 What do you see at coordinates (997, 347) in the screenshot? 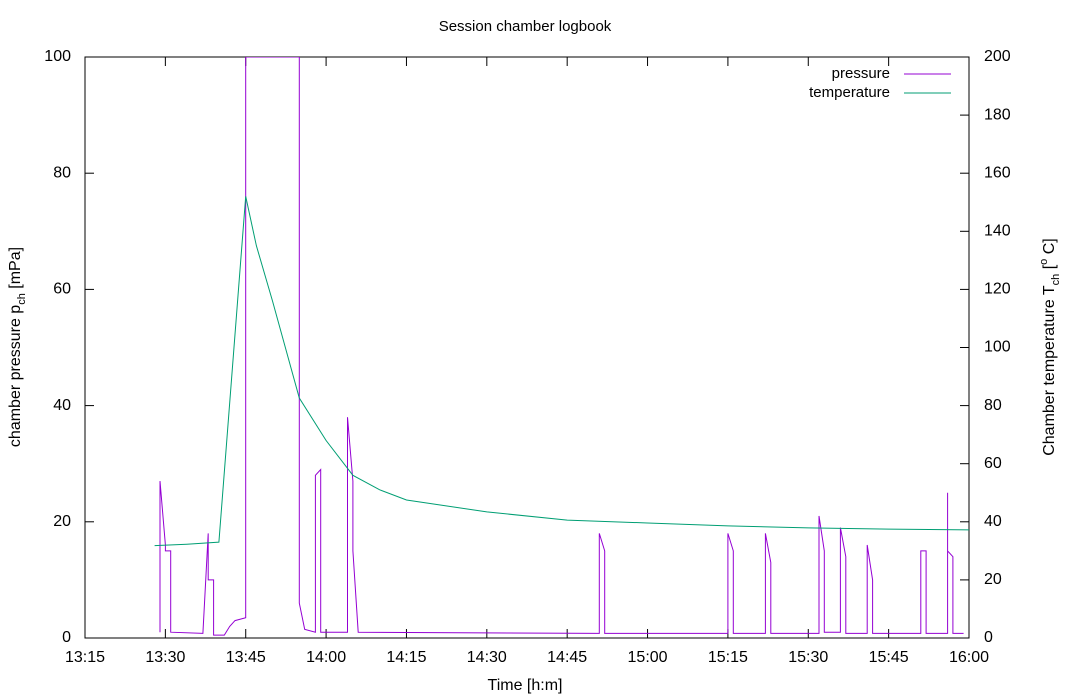
I see `y2-tick-label: 100` at bounding box center [997, 347].